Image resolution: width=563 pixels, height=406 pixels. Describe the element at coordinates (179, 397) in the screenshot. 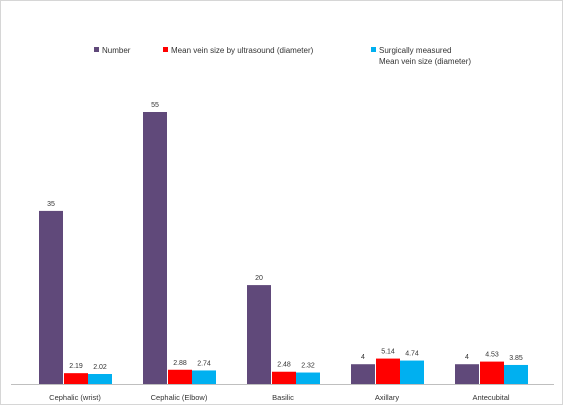

I see `category-label-2: Cephalic (Elbow)` at that location.